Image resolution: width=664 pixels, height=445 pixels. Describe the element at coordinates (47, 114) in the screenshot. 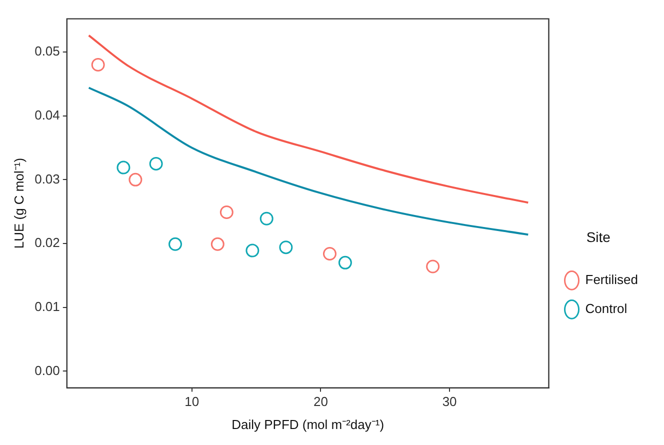

I see `y-tick-label: 0.04` at that location.